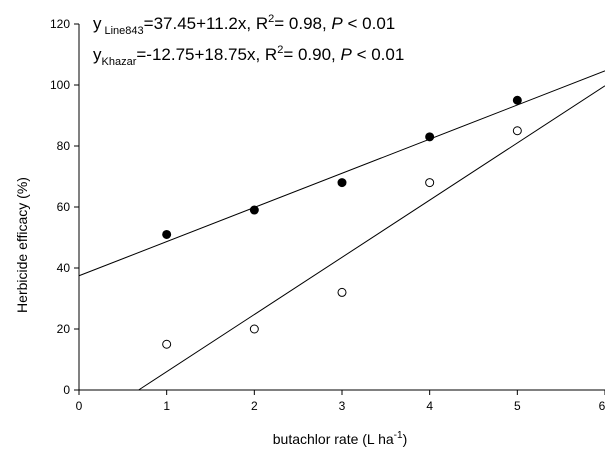 This screenshot has height=454, width=605. What do you see at coordinates (60, 85) in the screenshot?
I see `y-tick-label: 100` at bounding box center [60, 85].